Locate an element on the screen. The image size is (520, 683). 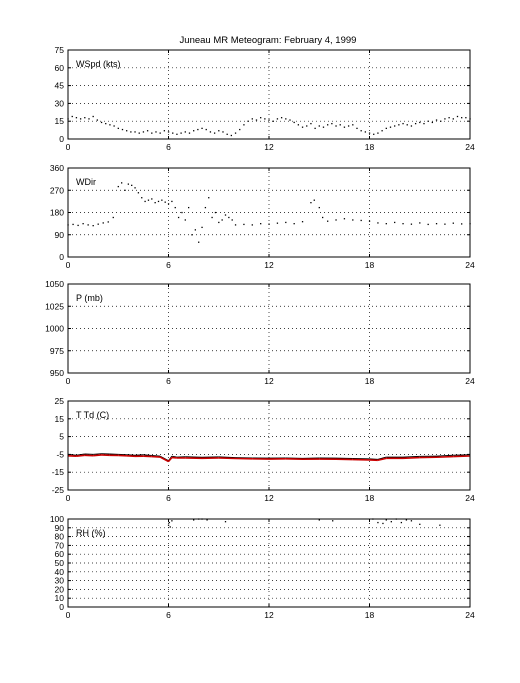
panel-2: 0 6 12 18 24 0 90 180 270 360 WDir is located at coordinates (262, 216).